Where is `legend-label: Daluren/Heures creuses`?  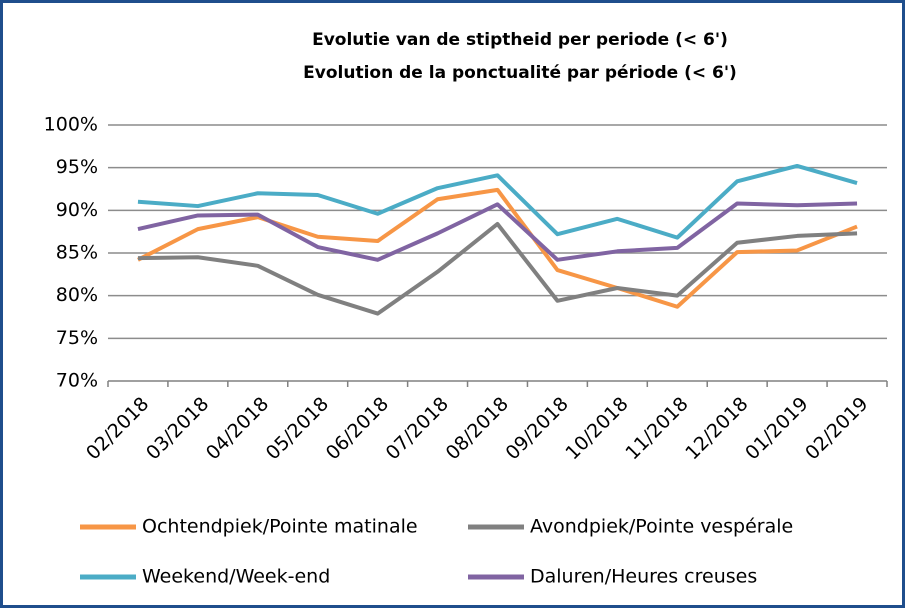
legend-label: Daluren/Heures creuses is located at coordinates (643, 577).